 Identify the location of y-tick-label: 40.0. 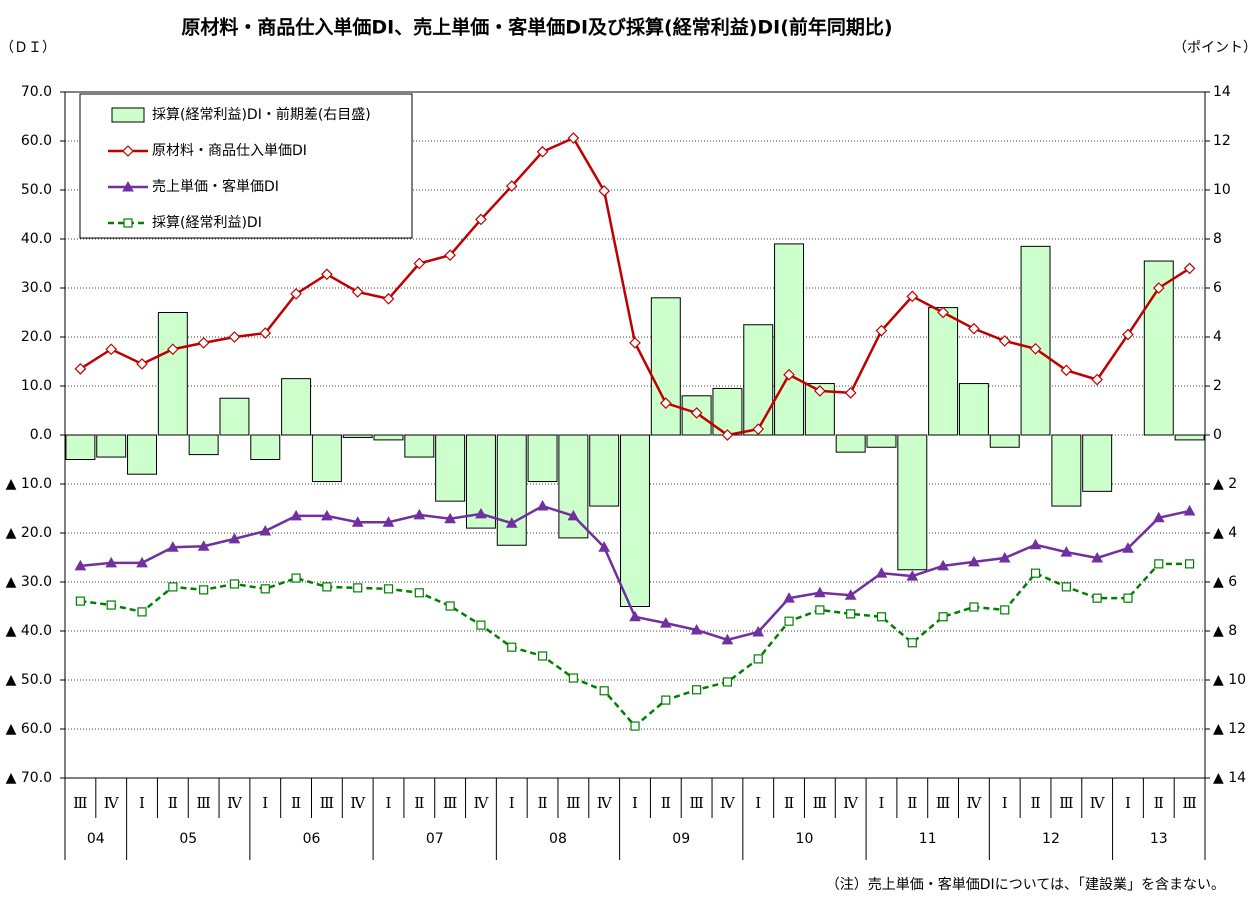
(36, 239).